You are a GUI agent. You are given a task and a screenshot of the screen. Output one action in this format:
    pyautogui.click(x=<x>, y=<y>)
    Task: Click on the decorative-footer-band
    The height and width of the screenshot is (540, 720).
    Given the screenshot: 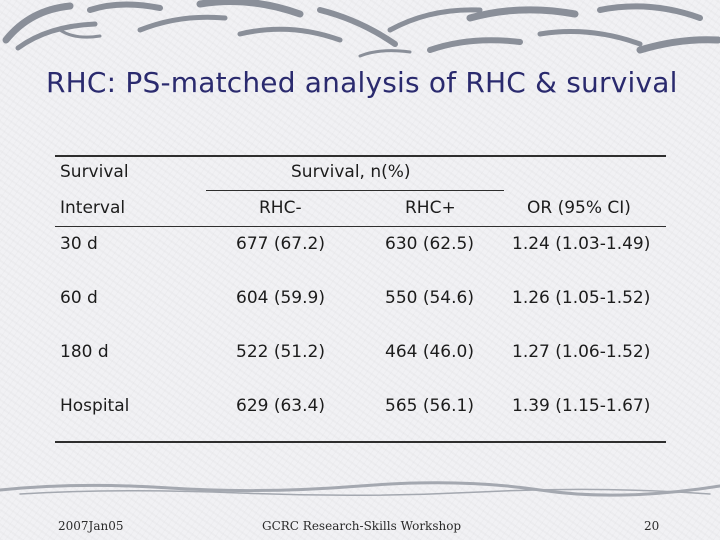 What is the action you would take?
    pyautogui.click(x=360, y=489)
    